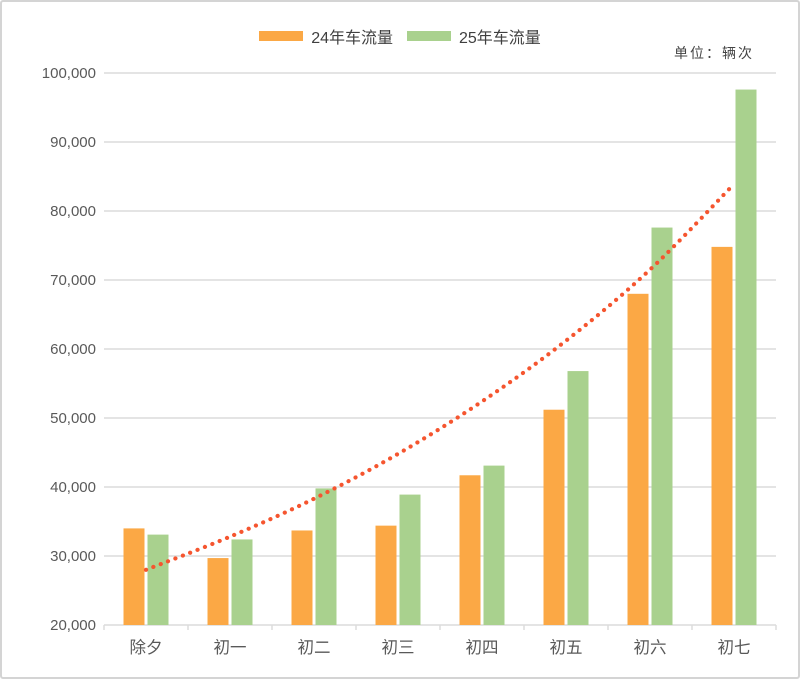  I want to click on y-axis-tick-label: 60,000, so click(73, 349).